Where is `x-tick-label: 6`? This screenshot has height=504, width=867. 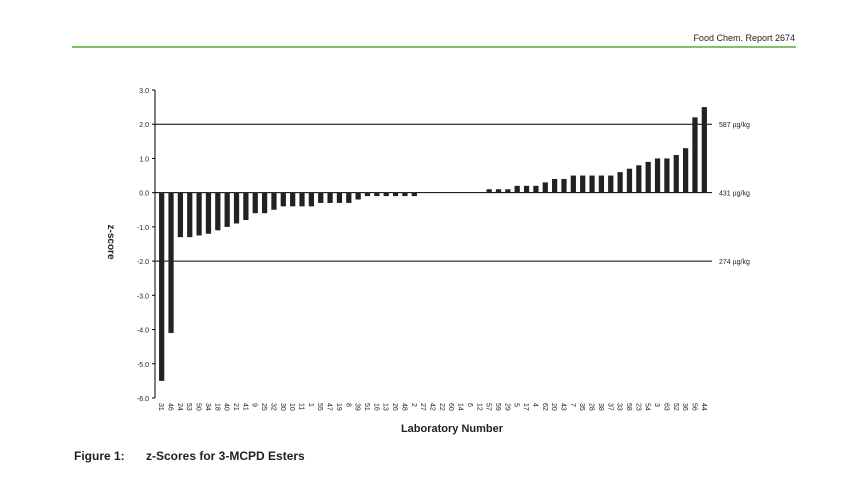 x-tick-label: 6 is located at coordinates (469, 405).